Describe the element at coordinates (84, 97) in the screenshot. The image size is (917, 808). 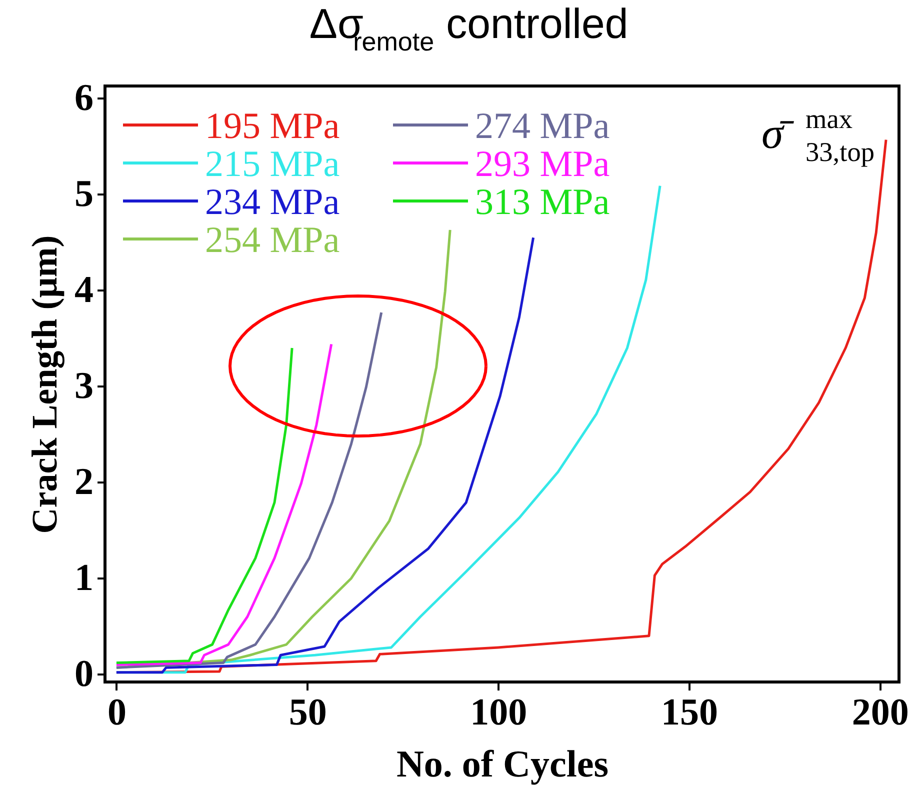
I see `y-tick-label: 6` at that location.